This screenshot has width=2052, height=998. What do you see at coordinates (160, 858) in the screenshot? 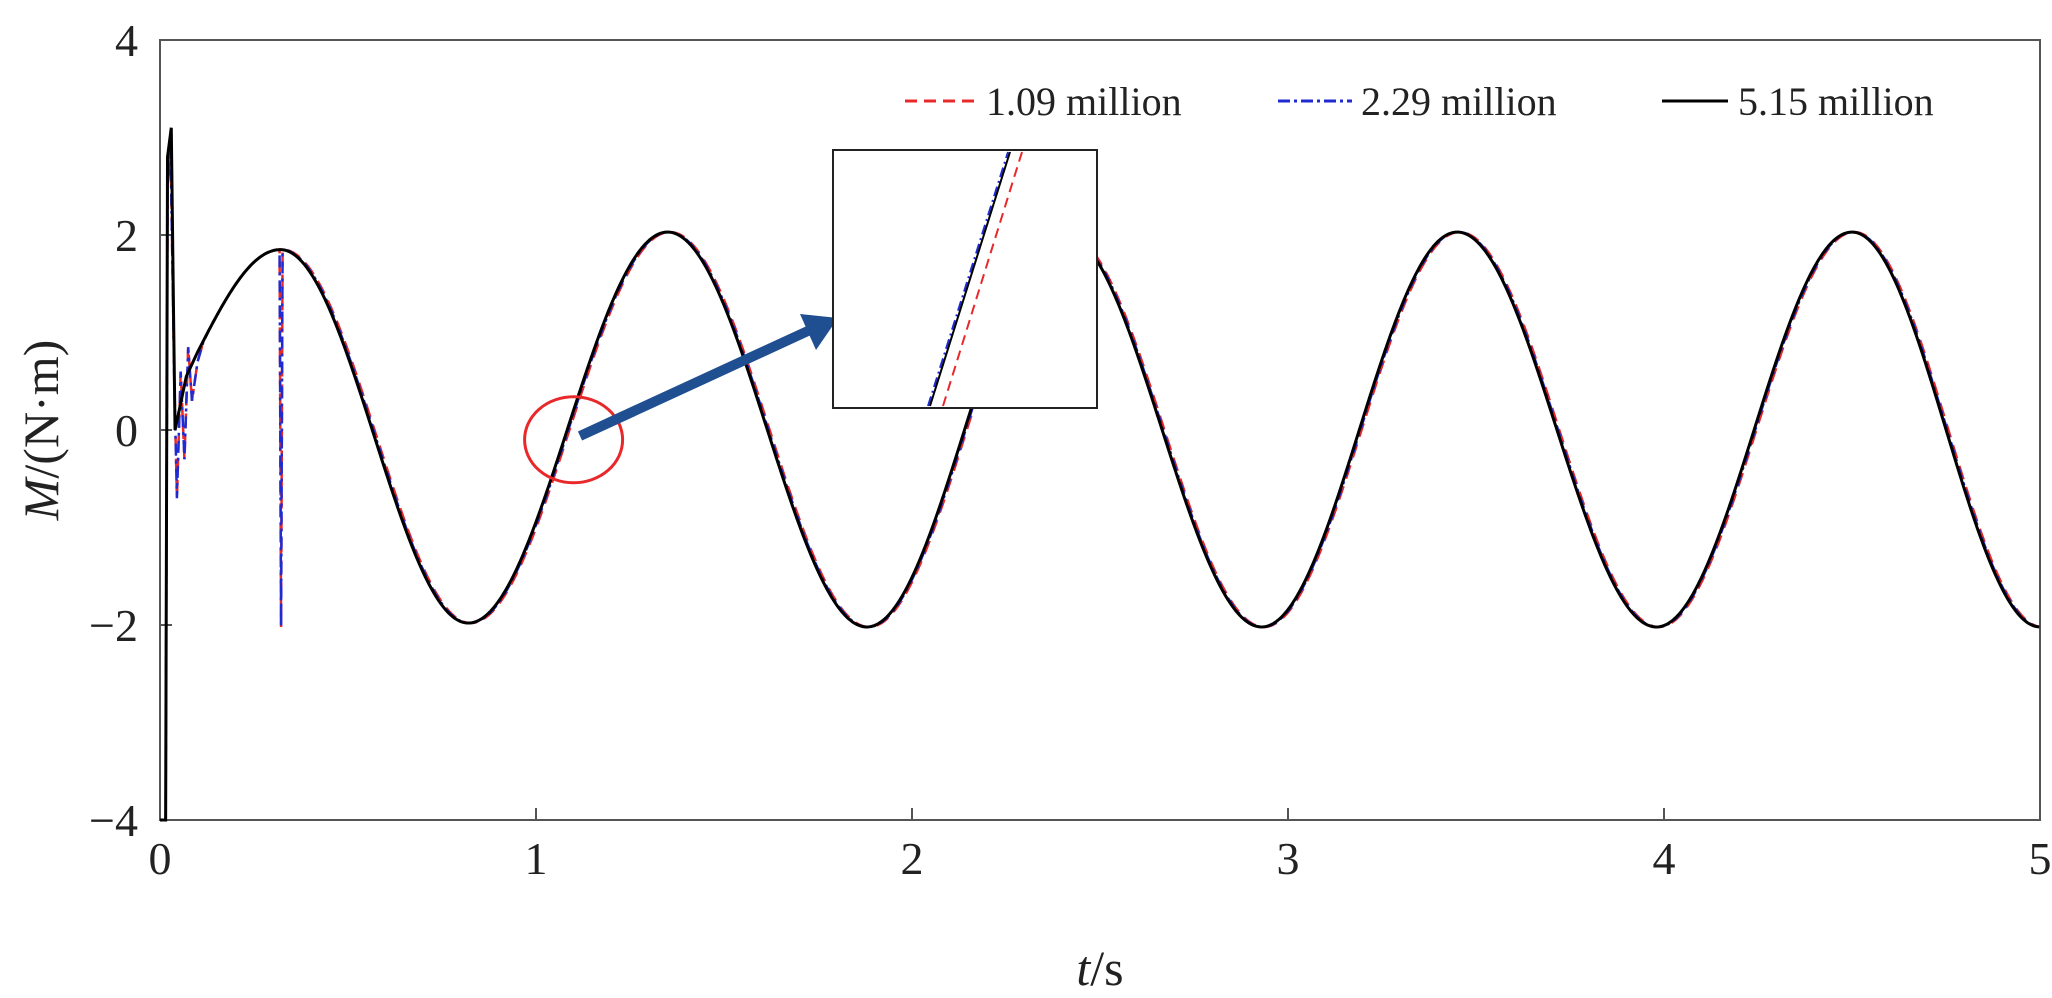
I see `x-tick-label: 0` at bounding box center [160, 858].